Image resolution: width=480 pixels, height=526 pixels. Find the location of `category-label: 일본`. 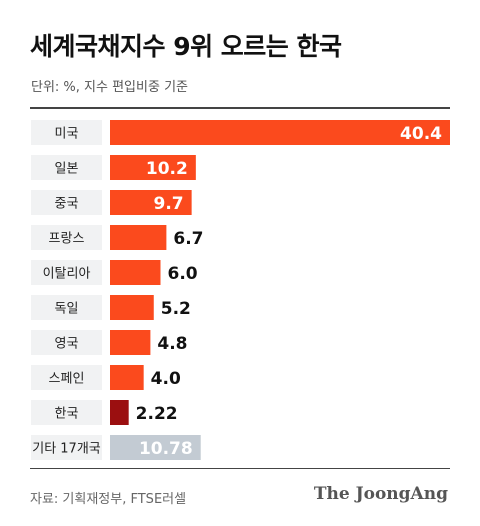

category-label: 일본 is located at coordinates (67, 169).